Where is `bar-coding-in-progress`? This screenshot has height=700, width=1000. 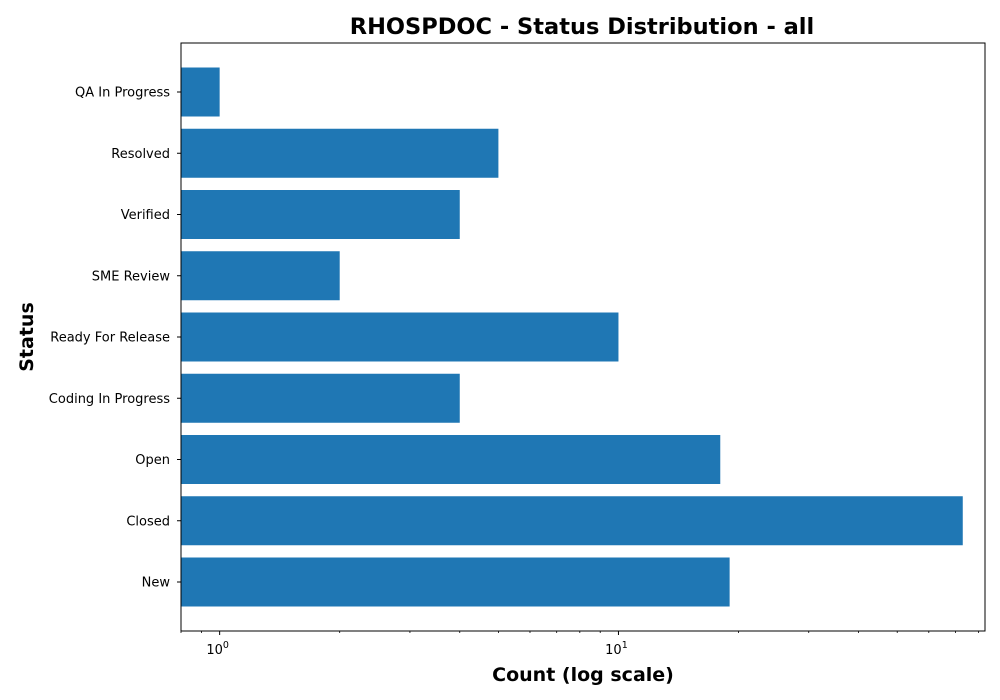
bar-coding-in-progress is located at coordinates (320, 398).